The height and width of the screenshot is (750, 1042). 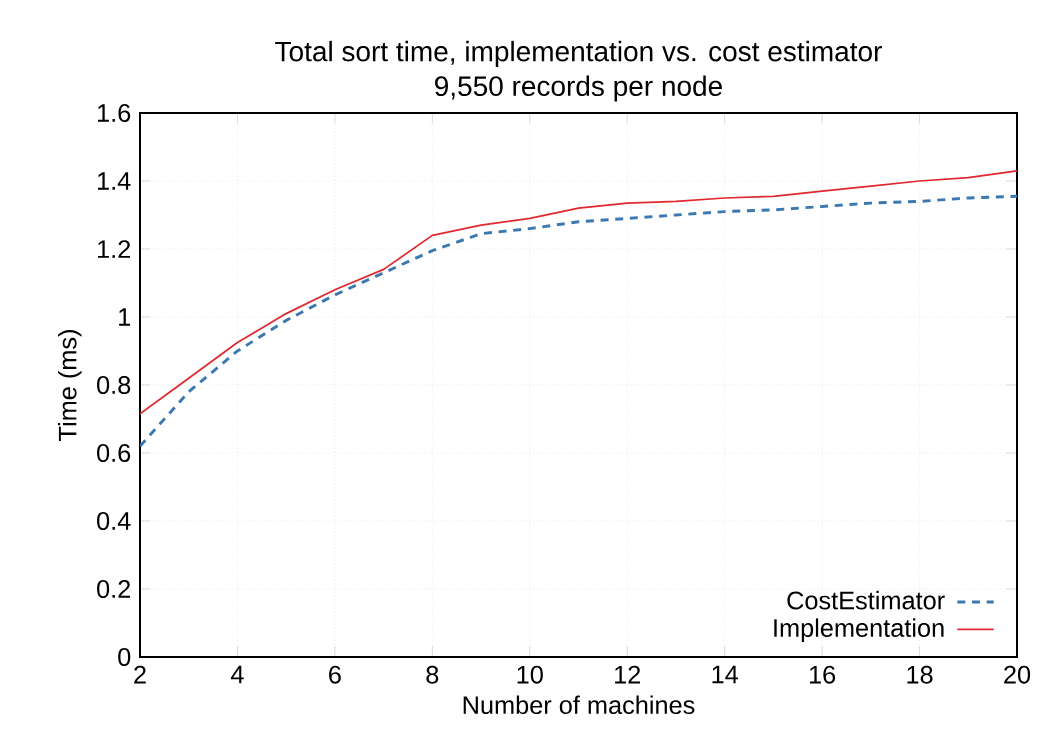 What do you see at coordinates (114, 113) in the screenshot?
I see `y-tick-label: 1.6` at bounding box center [114, 113].